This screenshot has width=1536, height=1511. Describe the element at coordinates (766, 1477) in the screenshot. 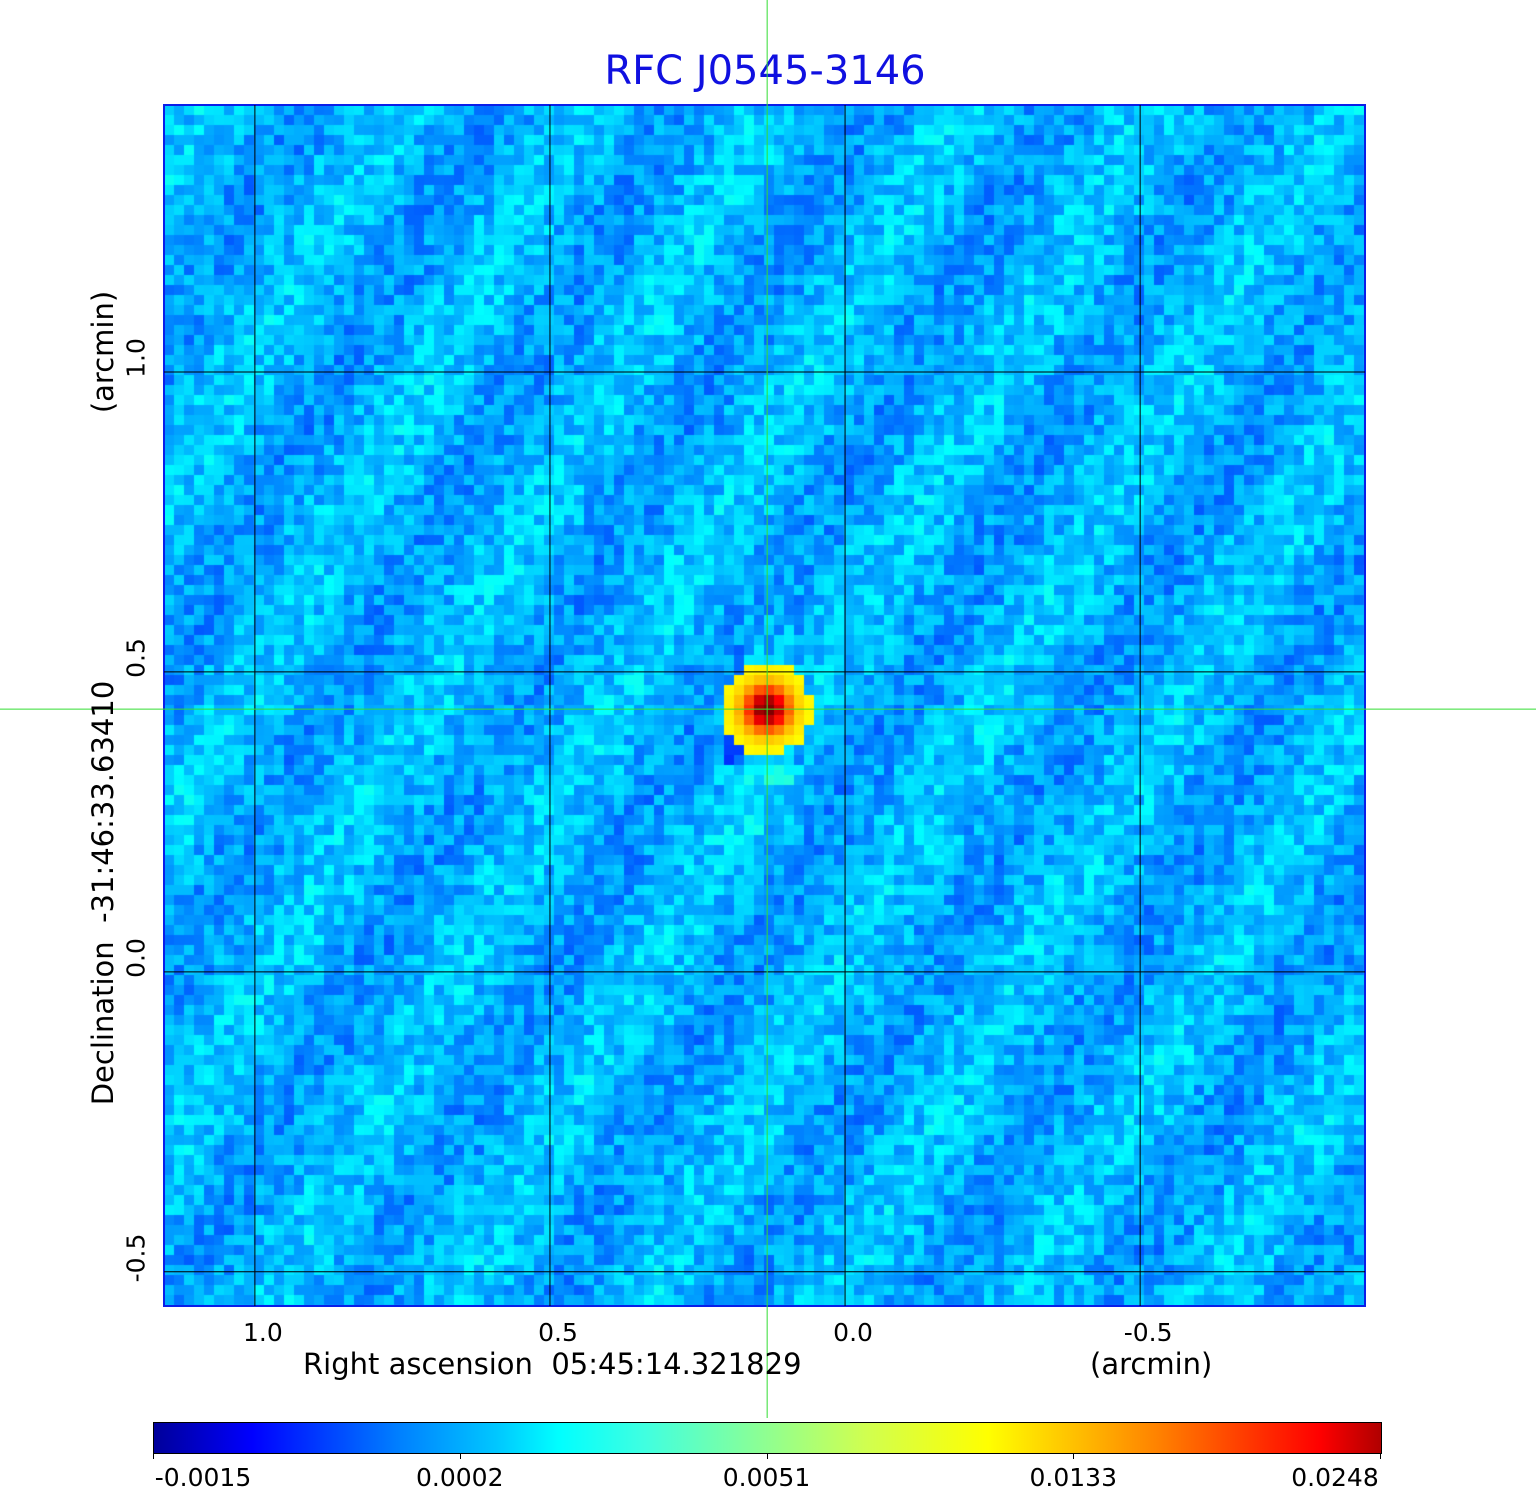

I see `colorbar-tick-label: 0.0051` at that location.